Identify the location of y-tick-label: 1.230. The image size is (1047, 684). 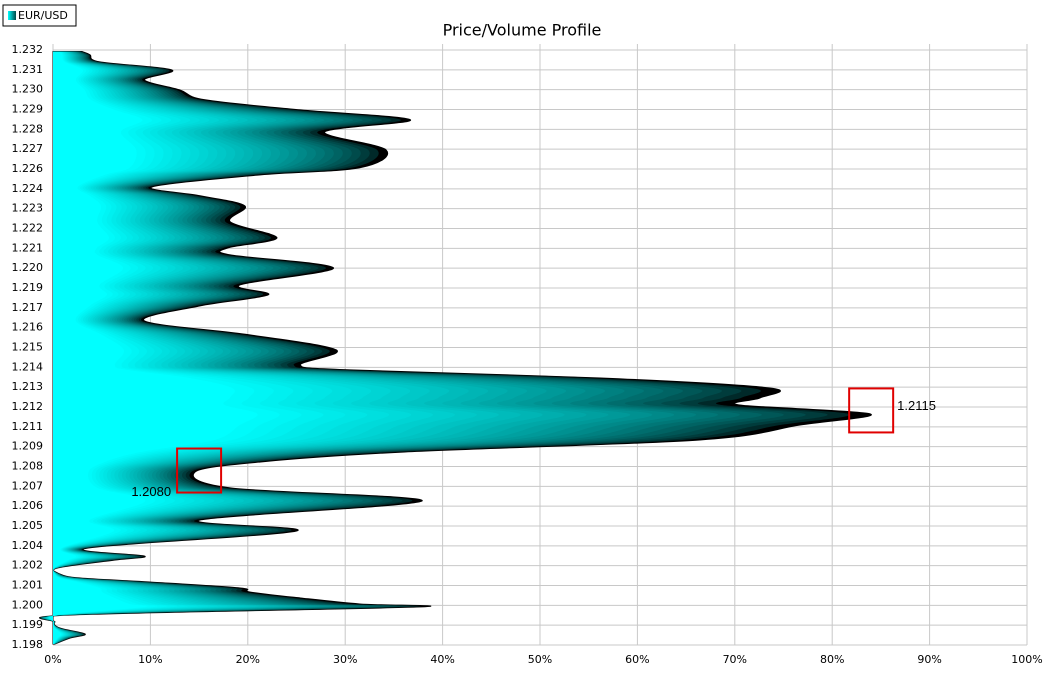
(28, 89).